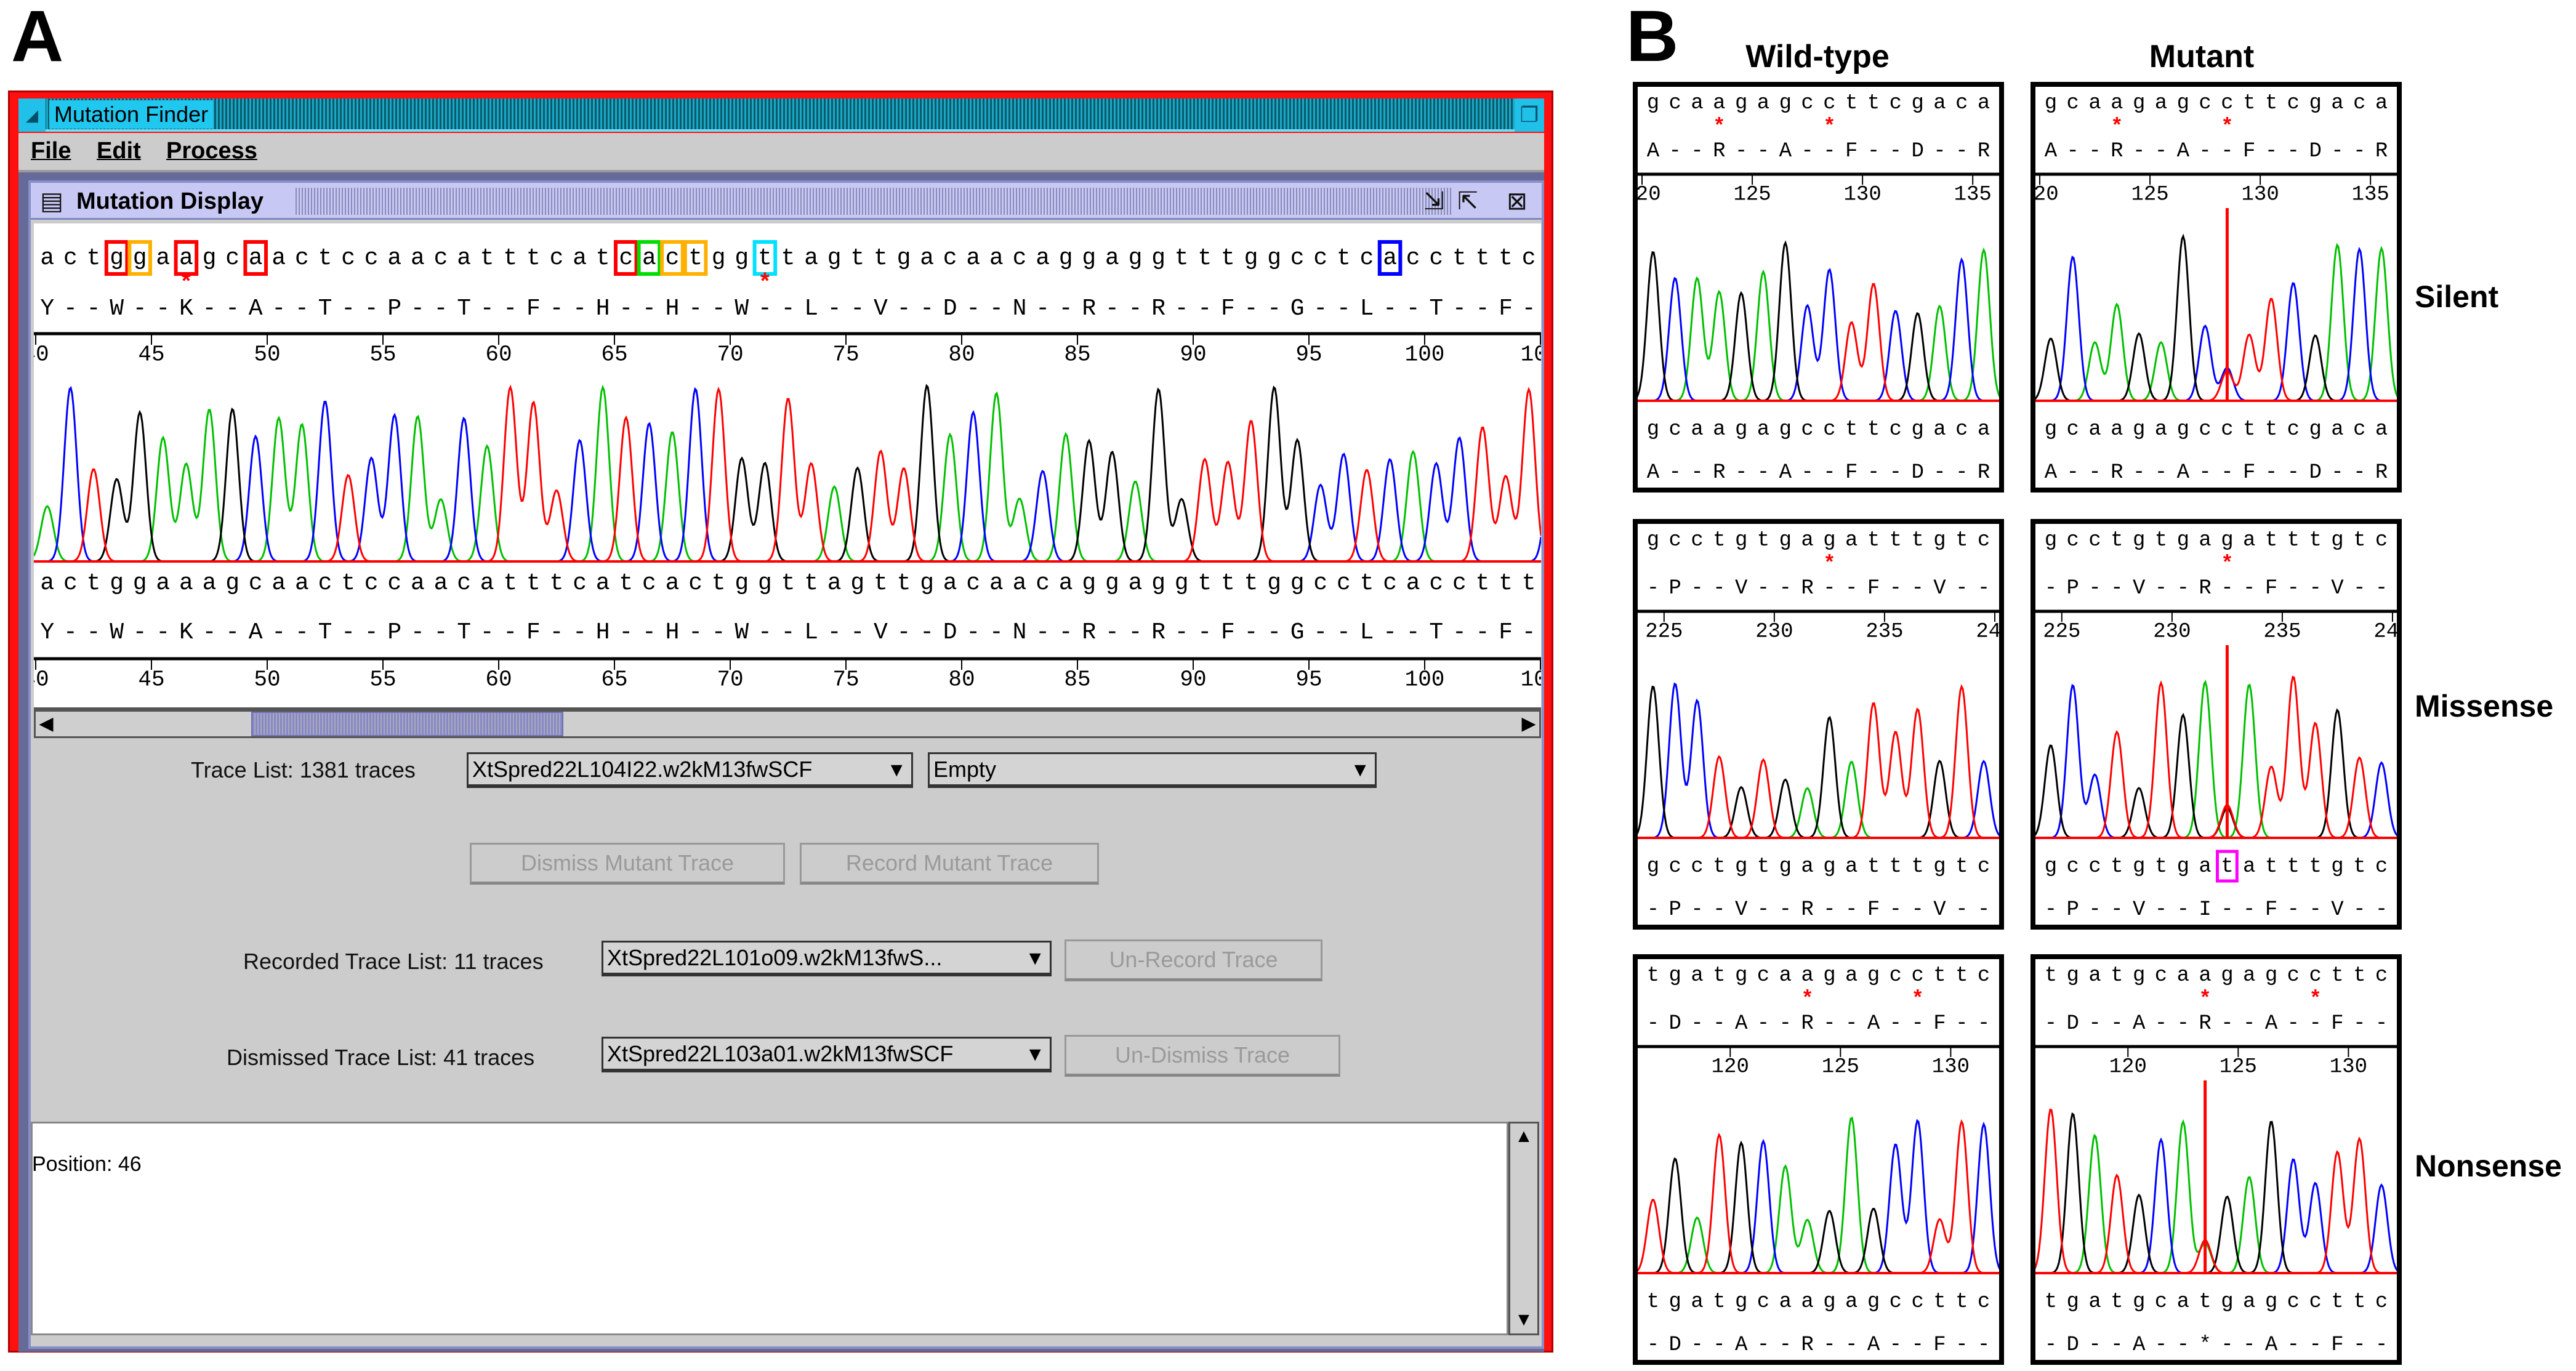  I want to click on dismissed-trace-dropdown: XtSpred22L103a01.w2kM13fwSCF ▼, so click(827, 1054).